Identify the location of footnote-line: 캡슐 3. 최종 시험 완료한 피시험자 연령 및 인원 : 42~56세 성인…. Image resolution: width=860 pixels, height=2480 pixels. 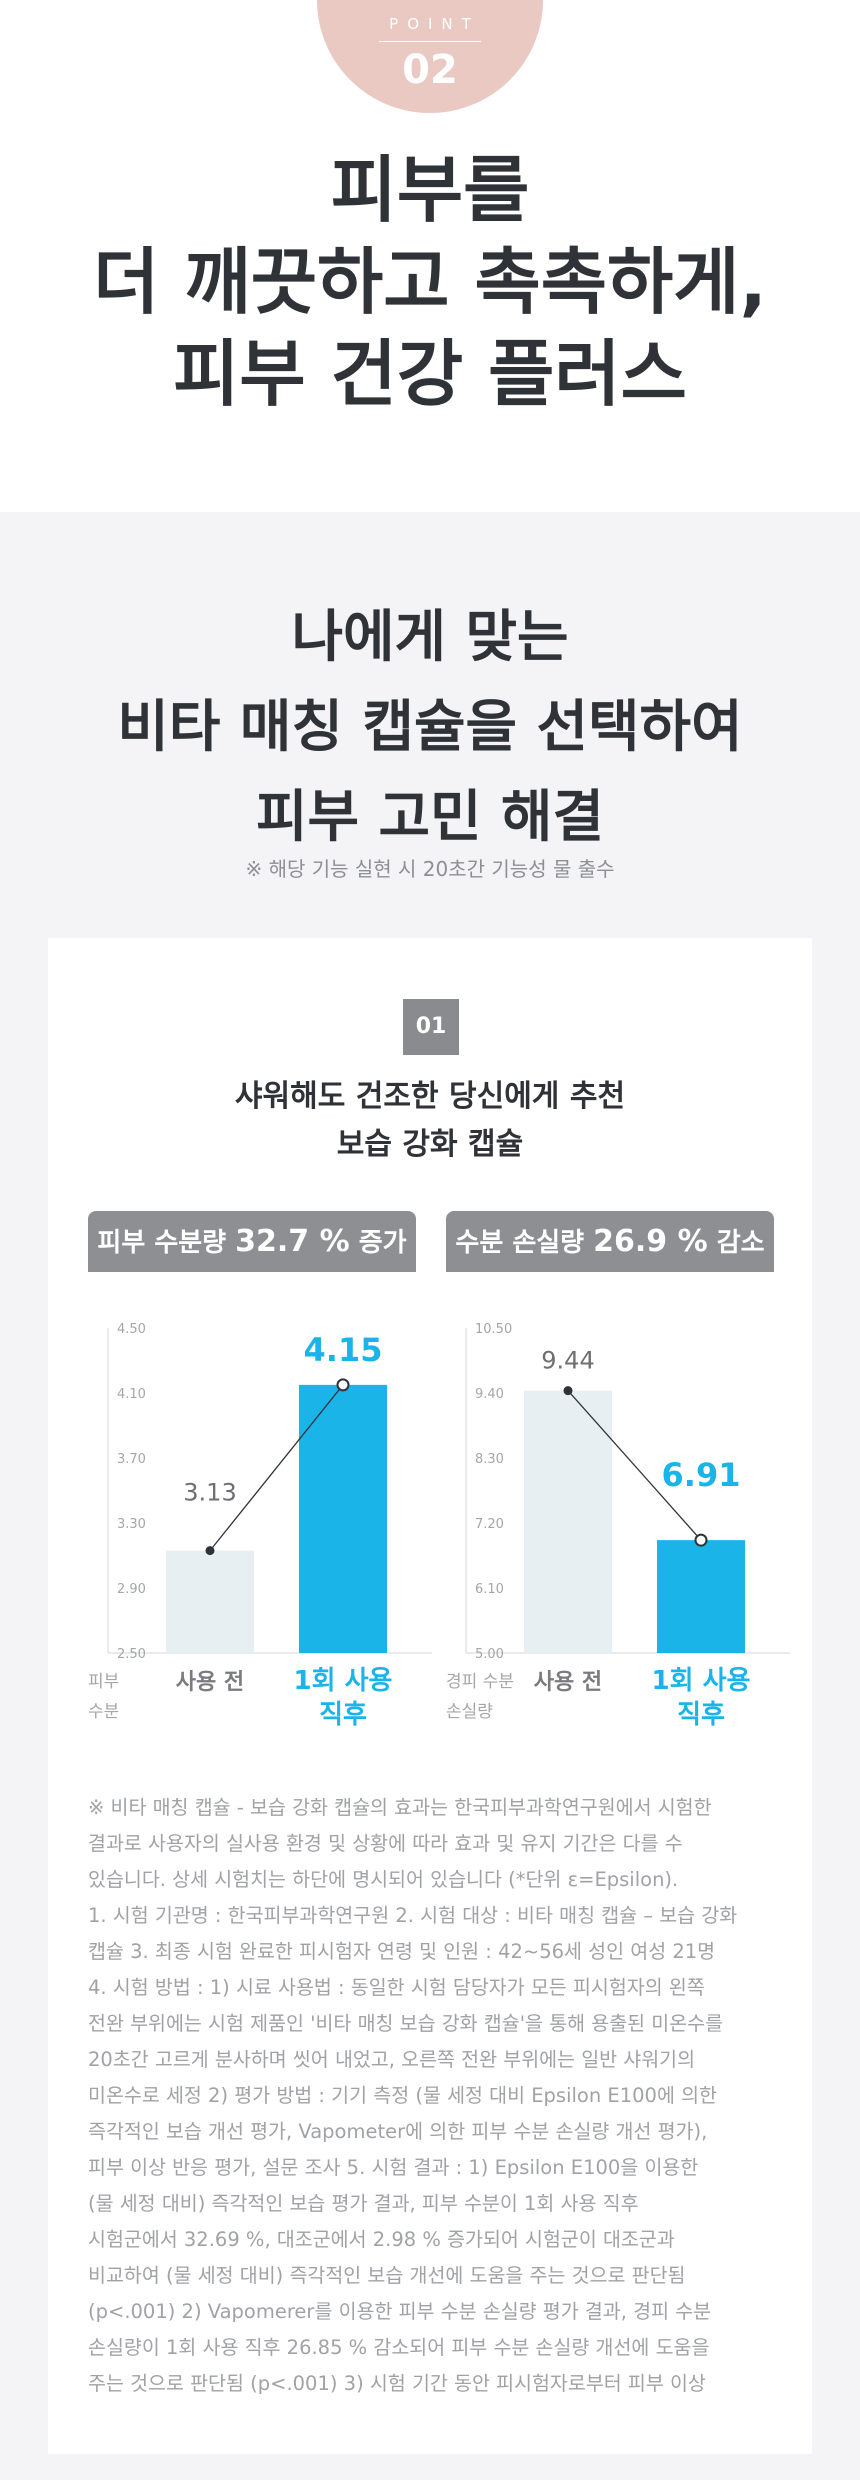
(402, 1951).